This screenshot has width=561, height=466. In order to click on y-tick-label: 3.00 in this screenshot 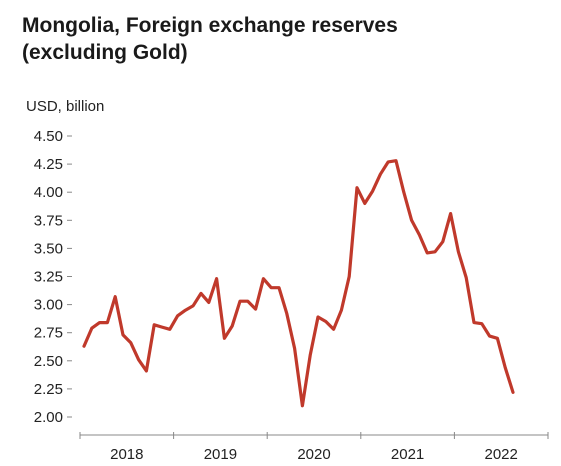, I will do `click(48, 305)`.